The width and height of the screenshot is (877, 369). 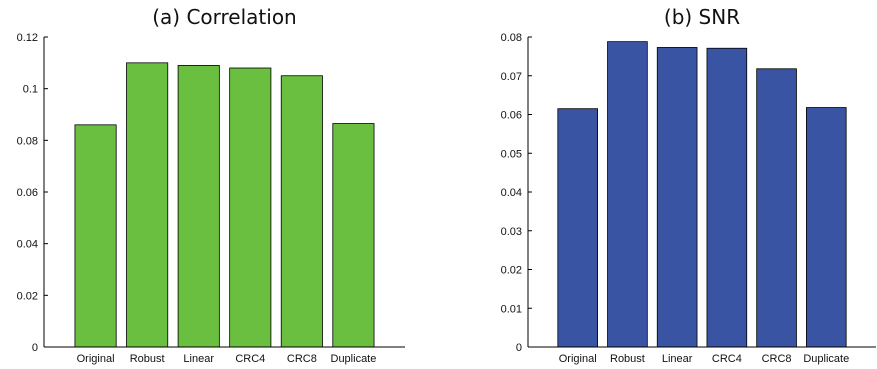 I want to click on y-tick-label: 0.05, so click(x=511, y=154).